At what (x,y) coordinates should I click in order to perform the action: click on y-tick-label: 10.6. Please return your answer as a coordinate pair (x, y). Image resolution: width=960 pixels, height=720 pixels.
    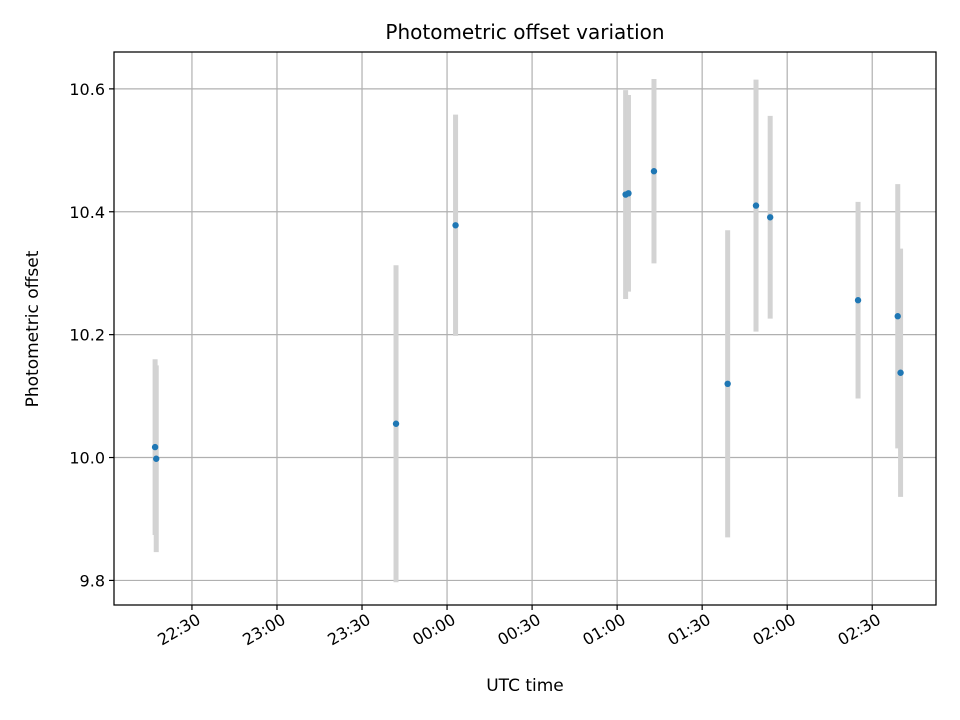
    Looking at the image, I should click on (87, 89).